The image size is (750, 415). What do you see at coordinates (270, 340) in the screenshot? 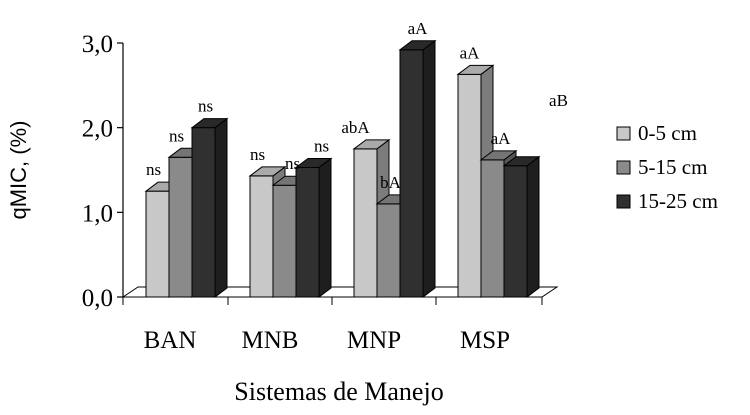
I see `x-tick-label: MNB` at bounding box center [270, 340].